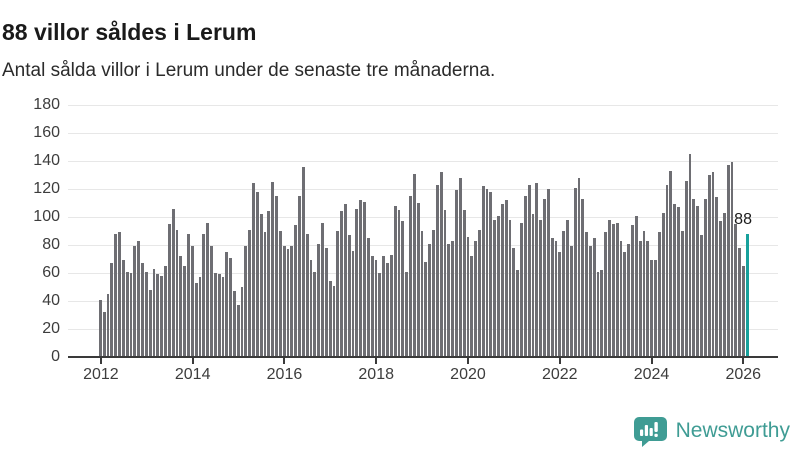 The width and height of the screenshot is (800, 450). What do you see at coordinates (376, 374) in the screenshot?
I see `x-tick-label: 2018` at bounding box center [376, 374].